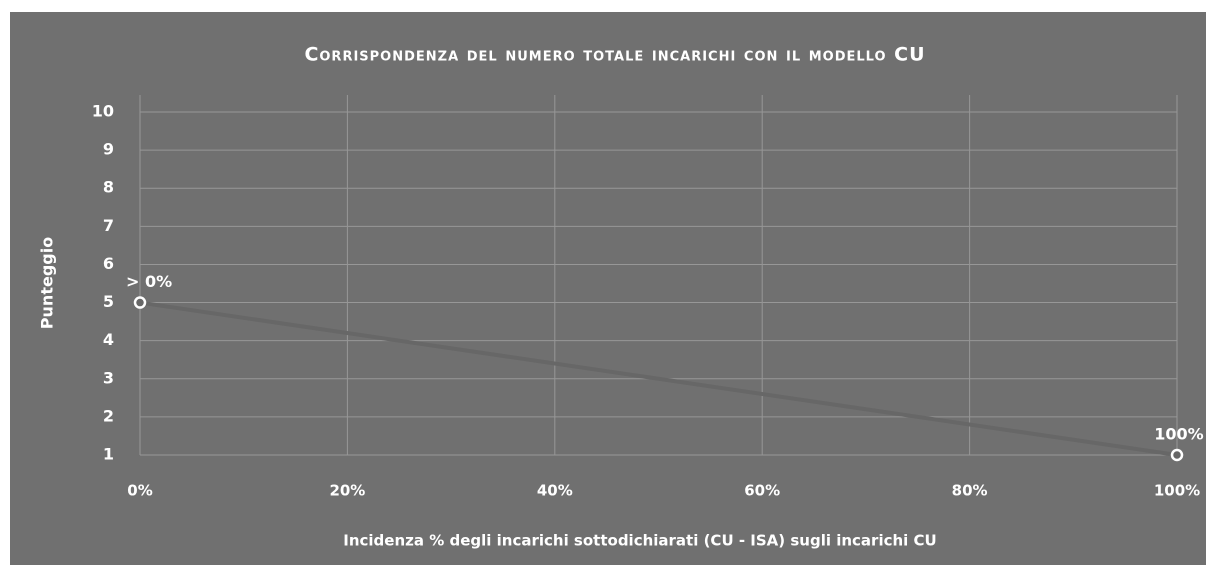 The image size is (1216, 573). I want to click on y-tick-label: 10, so click(103, 111).